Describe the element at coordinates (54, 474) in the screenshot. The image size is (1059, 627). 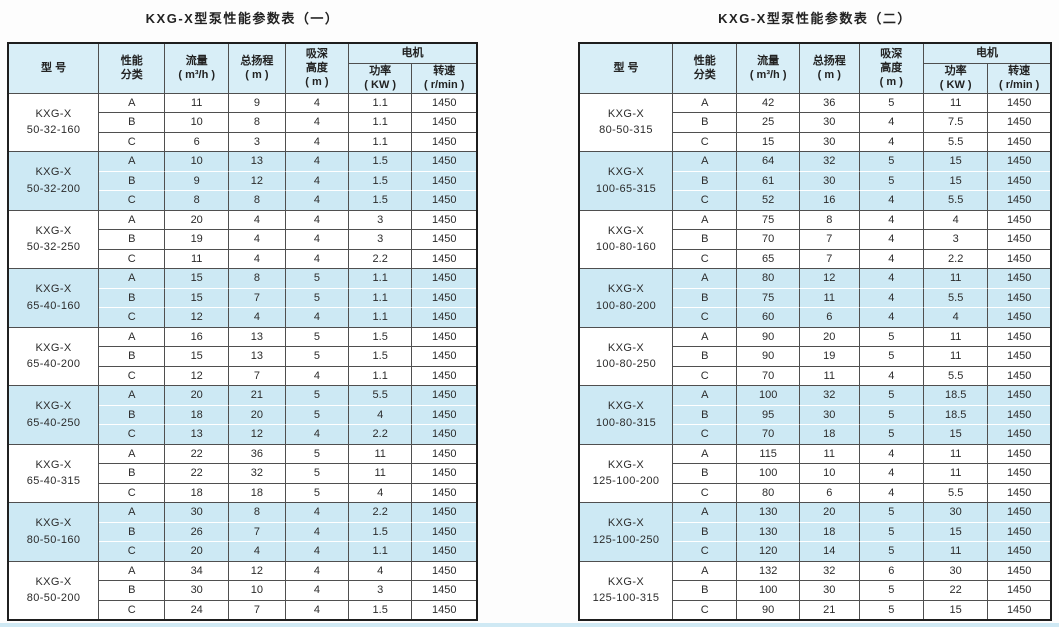
I see `model-cell: KXG-X 65-40-315` at that location.